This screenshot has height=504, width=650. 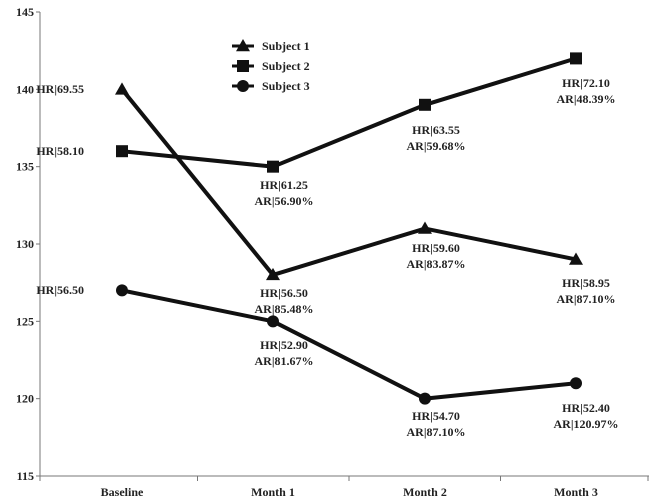 What do you see at coordinates (25, 244) in the screenshot?
I see `y-tick-label-130: 130` at bounding box center [25, 244].